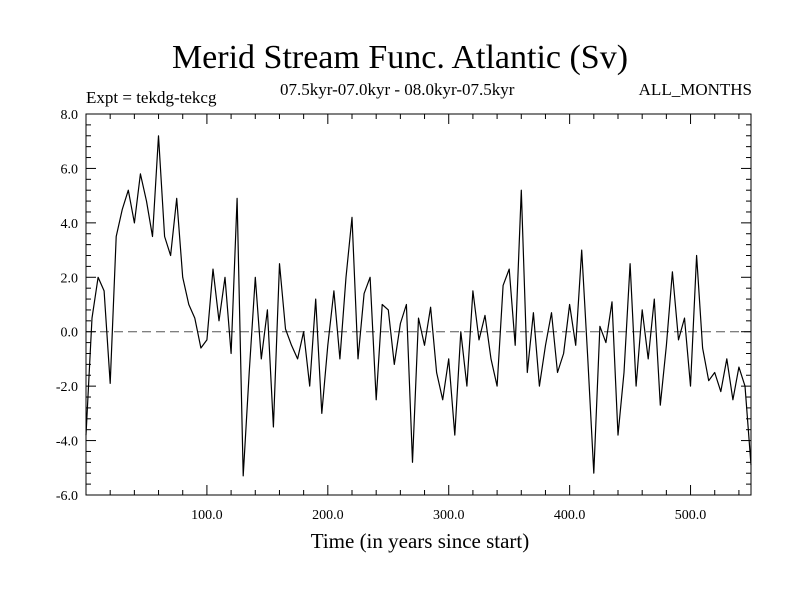 Image resolution: width=800 pixels, height=600 pixels. I want to click on y-tick-label: 8.0, so click(70, 115).